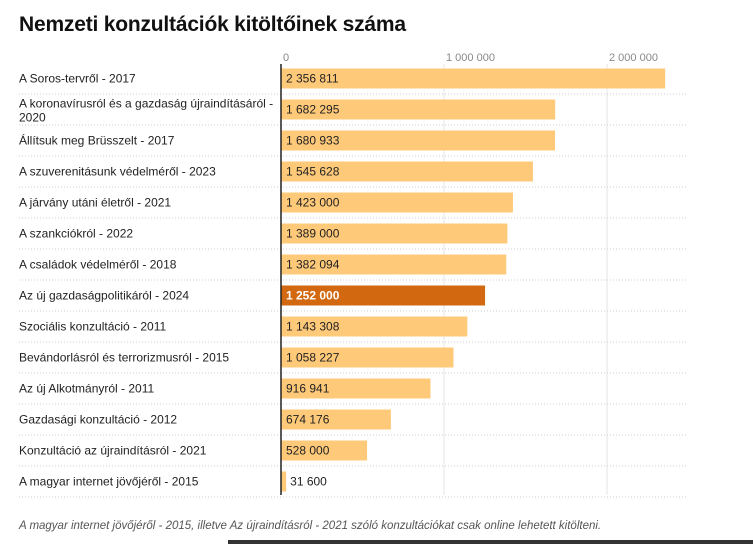 The width and height of the screenshot is (753, 544). What do you see at coordinates (313, 327) in the screenshot?
I see `value-label: 1 143 308` at bounding box center [313, 327].